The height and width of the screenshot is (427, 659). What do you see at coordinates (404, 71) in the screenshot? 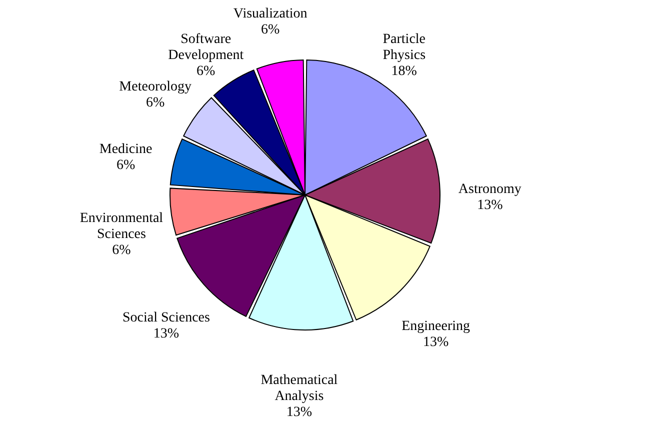
I see `data-label: 18%` at bounding box center [404, 71].